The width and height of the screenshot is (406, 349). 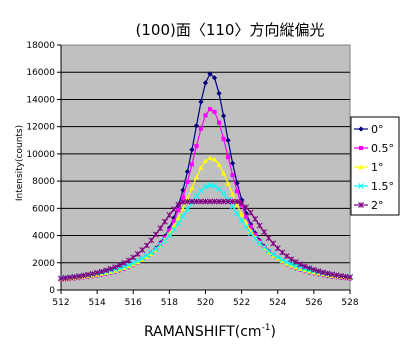 What do you see at coordinates (40, 155) in the screenshot?
I see `y-tick-label: 10000` at bounding box center [40, 155].